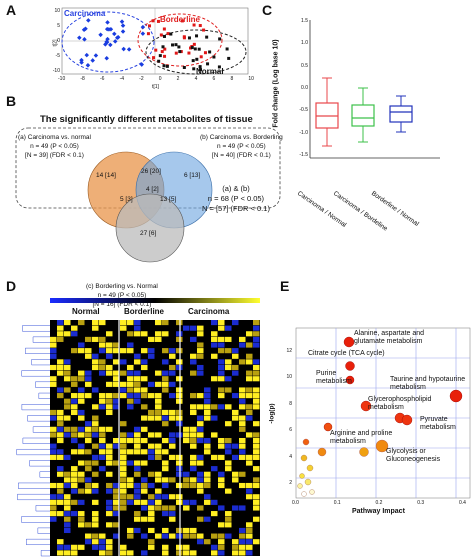 This screenshot has width=474, height=559. What do you see at coordinates (35, 373) in the screenshot?
I see `dendrogram-branch` at bounding box center [35, 373].